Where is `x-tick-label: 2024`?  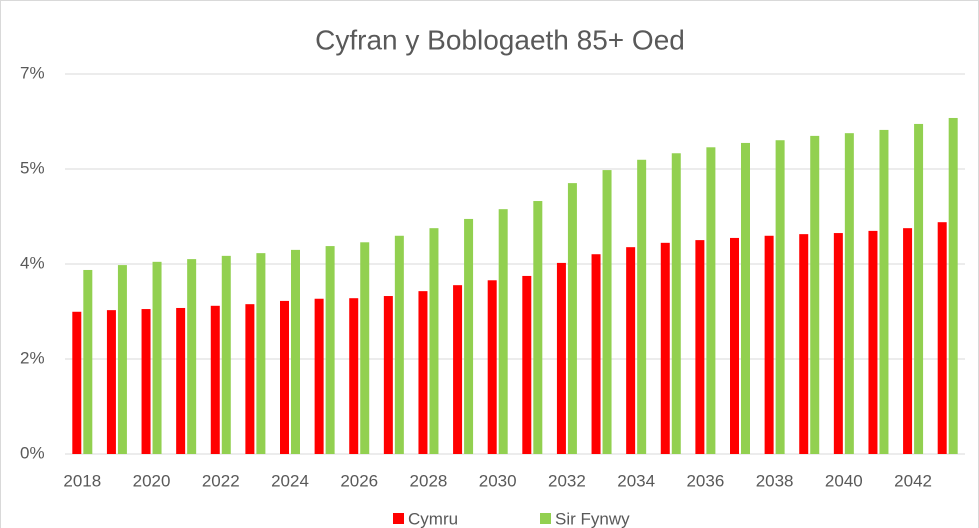 x-tick-label: 2024 is located at coordinates (290, 480).